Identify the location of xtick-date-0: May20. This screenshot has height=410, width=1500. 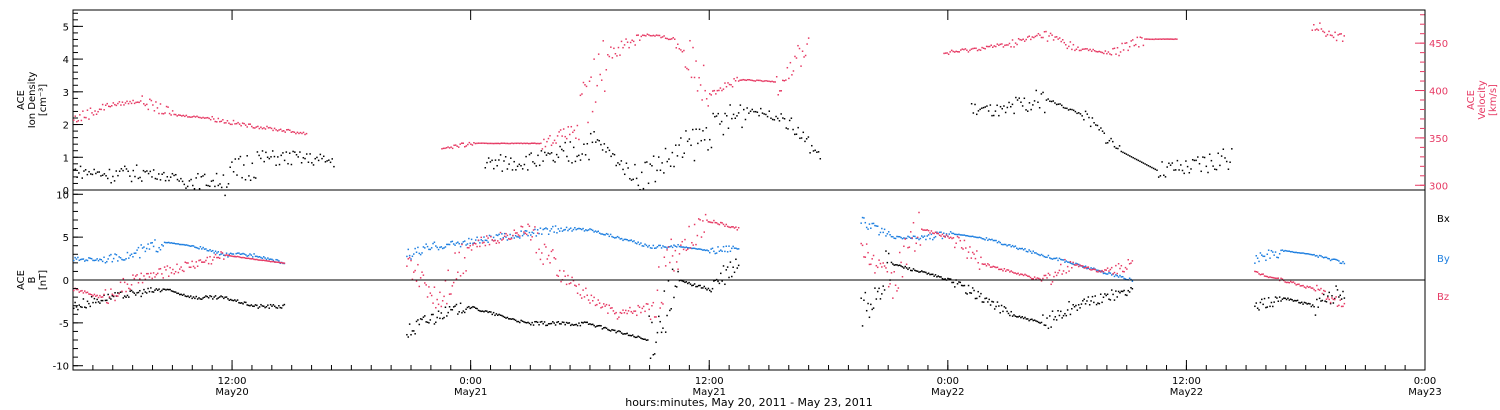
(231, 392).